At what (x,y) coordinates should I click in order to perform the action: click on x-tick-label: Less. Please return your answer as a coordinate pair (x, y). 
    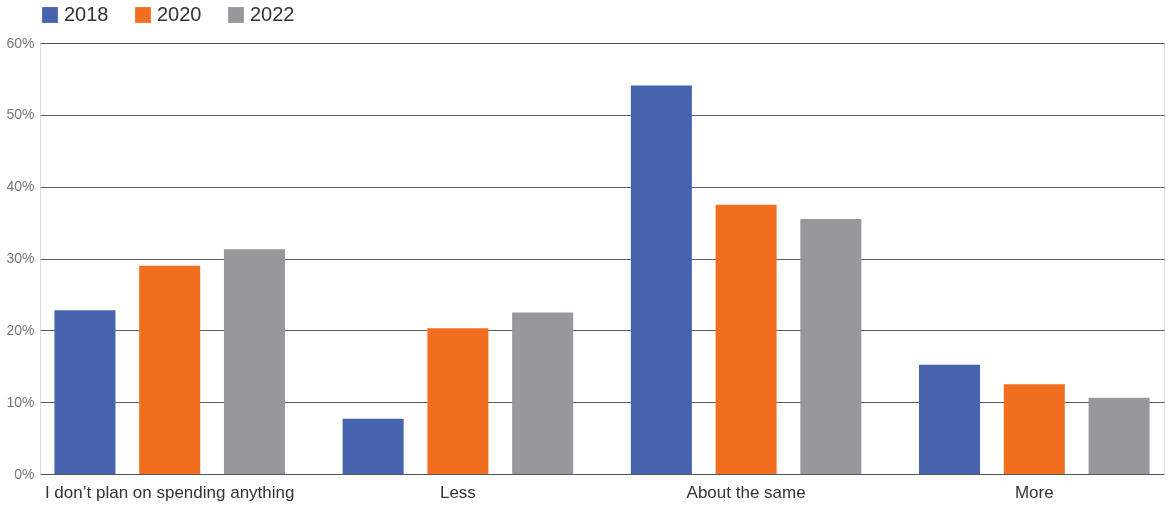
    Looking at the image, I should click on (457, 492).